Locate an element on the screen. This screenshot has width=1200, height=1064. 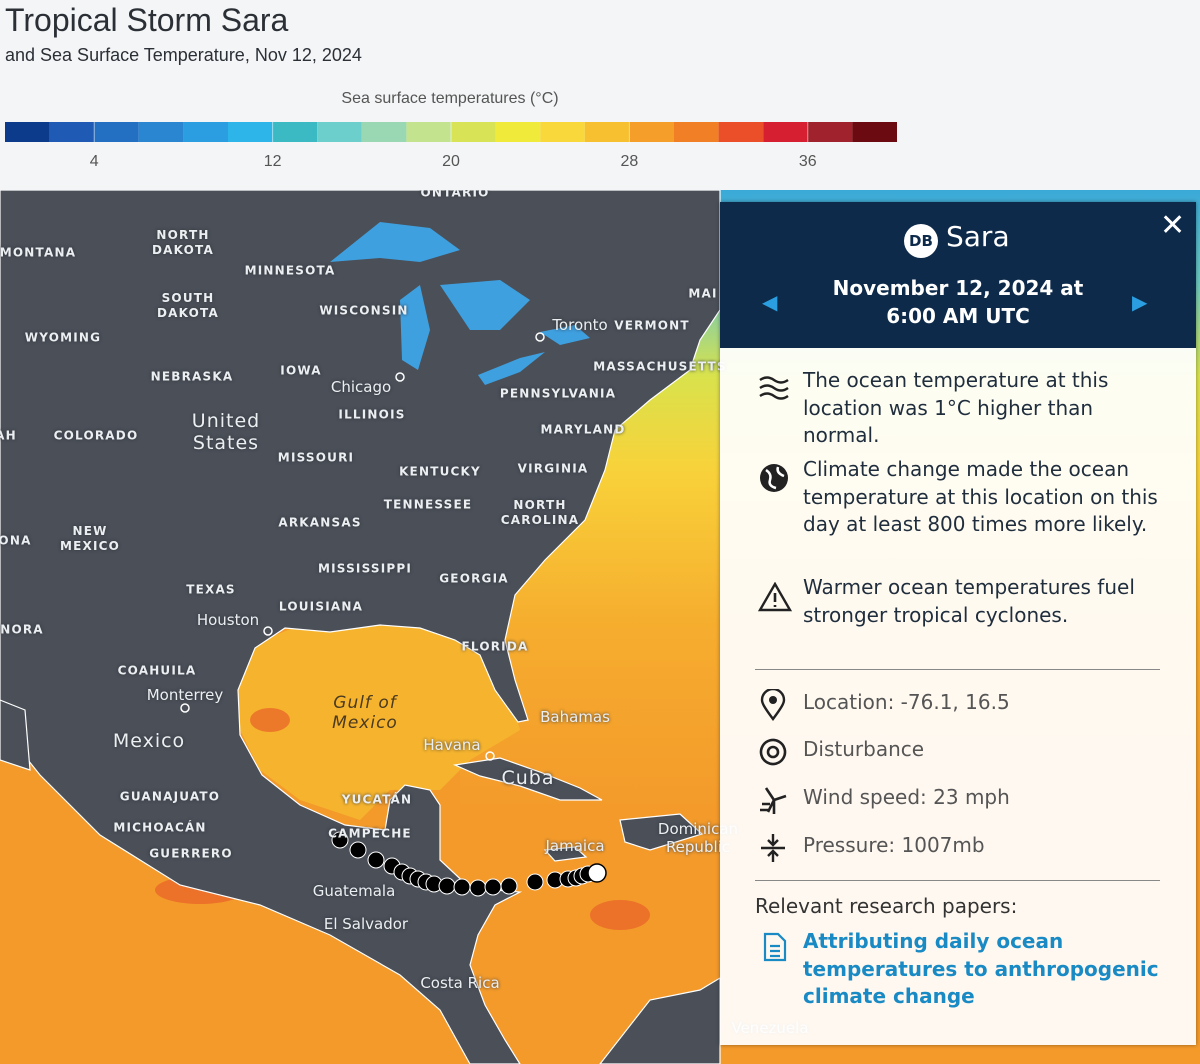
map-label: GUERRERO is located at coordinates (191, 853).